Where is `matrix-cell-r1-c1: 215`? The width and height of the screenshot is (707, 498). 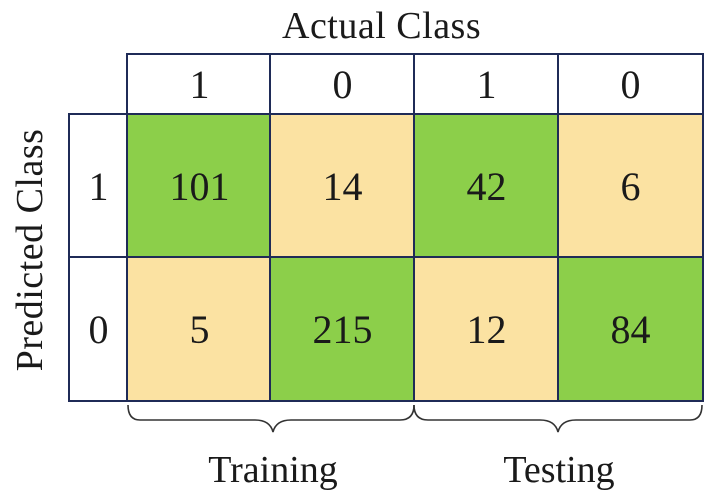 matrix-cell-r1-c1: 215 is located at coordinates (342, 329).